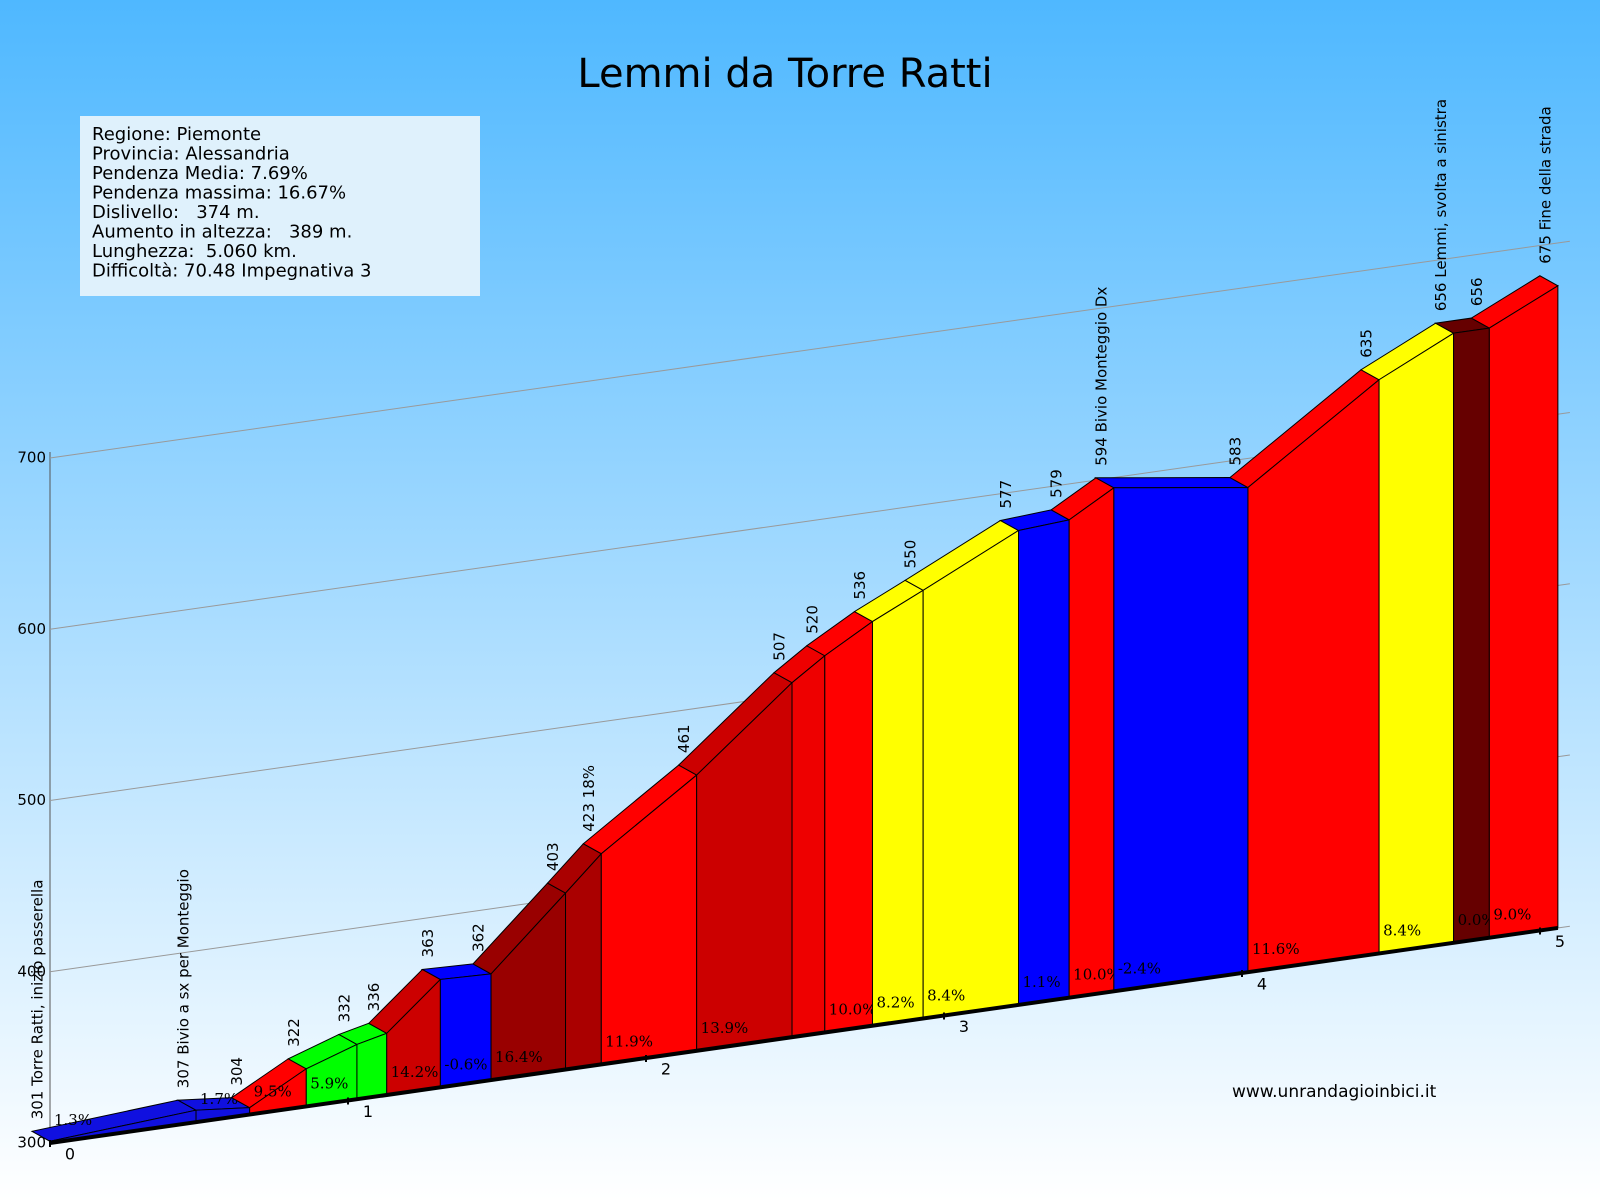  I want to click on y-tick-label: 600, so click(31, 629).